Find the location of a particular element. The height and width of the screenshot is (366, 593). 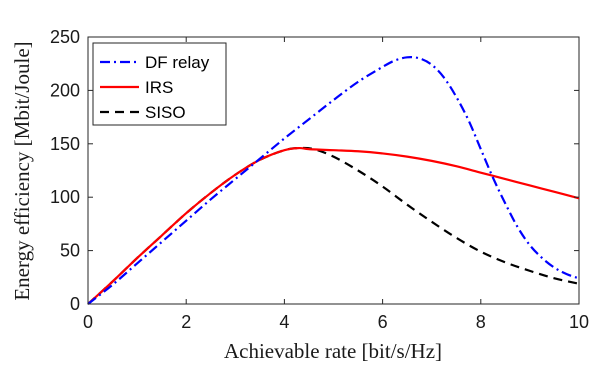

y-axis-label: Energy efficiency [Mbit/Joule] is located at coordinates (22, 170).